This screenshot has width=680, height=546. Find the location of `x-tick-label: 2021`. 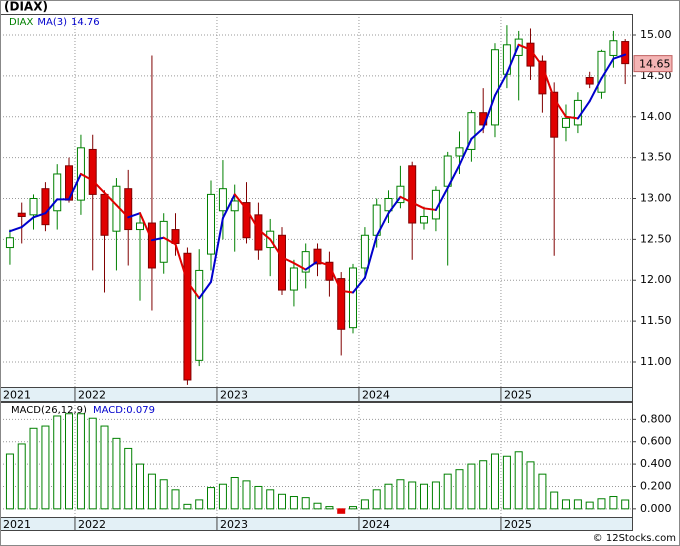

x-tick-label: 2021 is located at coordinates (17, 395).